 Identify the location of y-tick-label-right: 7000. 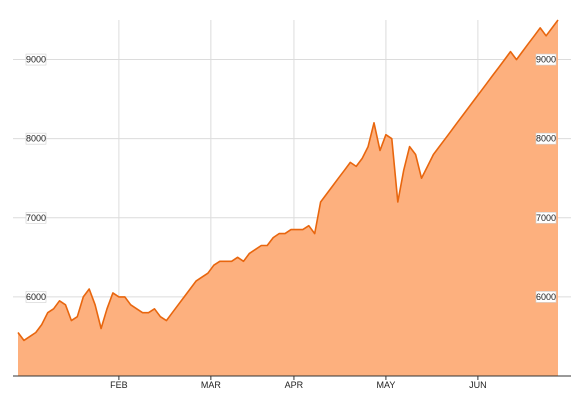
(546, 218).